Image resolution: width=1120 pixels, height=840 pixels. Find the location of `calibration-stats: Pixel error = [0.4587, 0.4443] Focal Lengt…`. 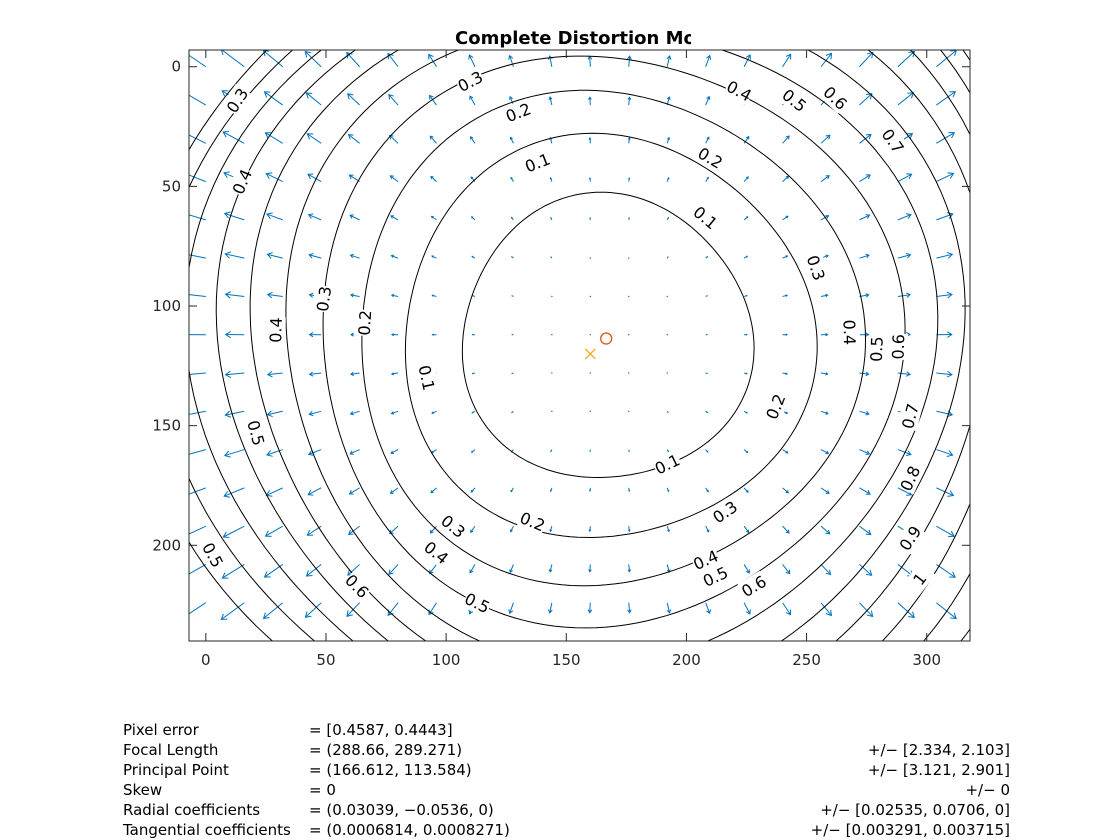

calibration-stats: Pixel error = [0.4587, 0.4443] Focal Lengt… is located at coordinates (566, 780).